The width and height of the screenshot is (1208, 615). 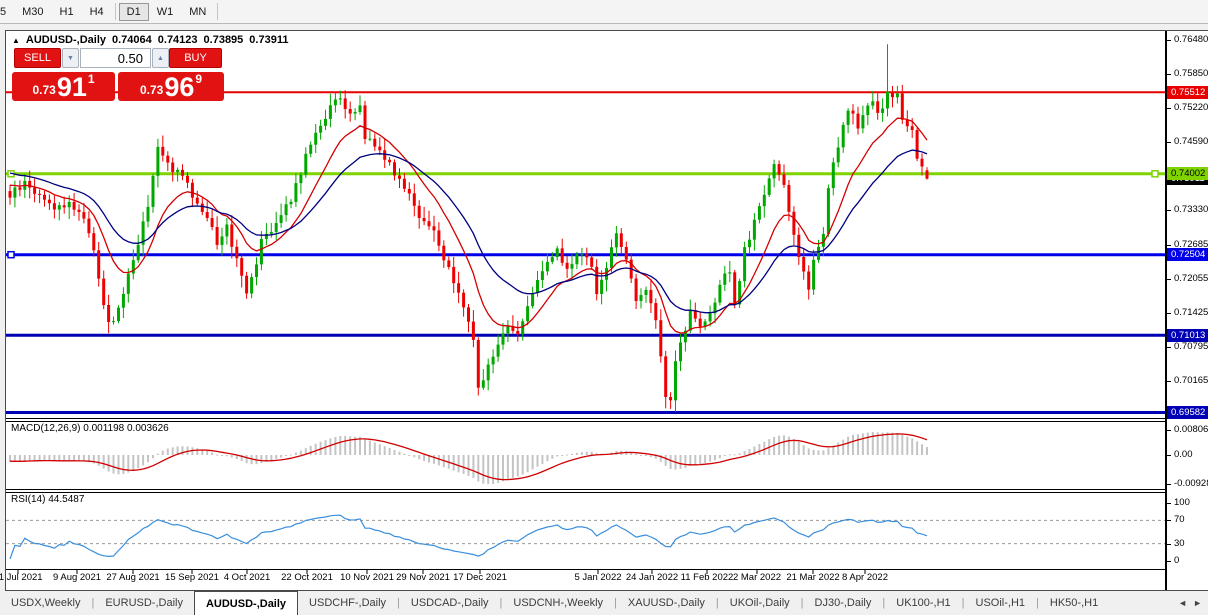 I want to click on price-tick-label: 0.71425, so click(x=1187, y=313).